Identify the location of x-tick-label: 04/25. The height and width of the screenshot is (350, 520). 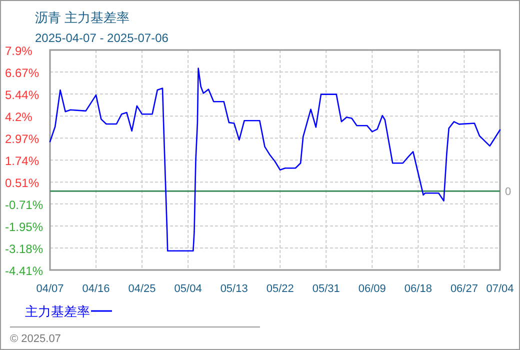
(142, 289).